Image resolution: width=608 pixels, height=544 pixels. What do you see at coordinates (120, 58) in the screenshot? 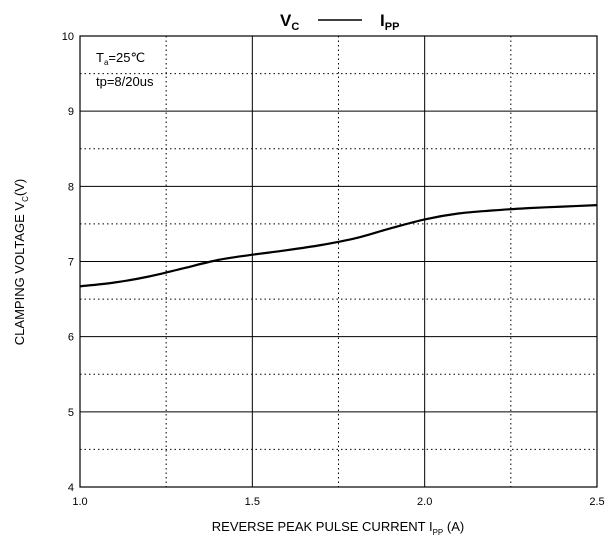
I see `temperature-annotation: Ta=25℃` at bounding box center [120, 58].